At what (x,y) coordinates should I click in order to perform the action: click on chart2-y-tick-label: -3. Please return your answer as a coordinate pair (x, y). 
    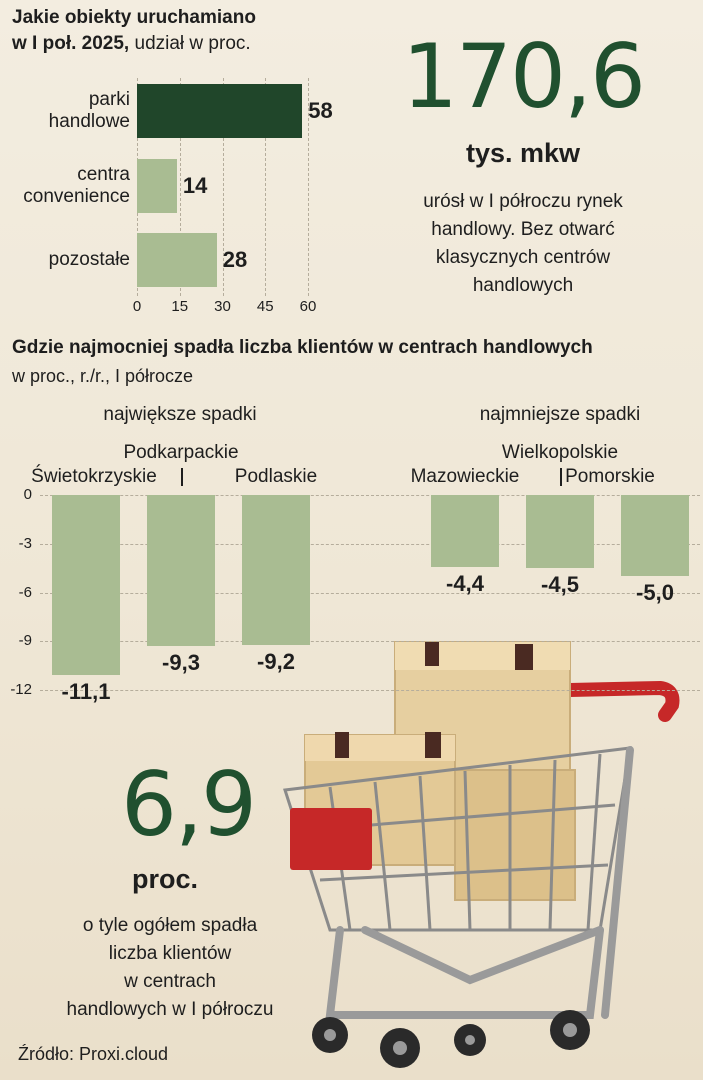
    Looking at the image, I should click on (25, 543).